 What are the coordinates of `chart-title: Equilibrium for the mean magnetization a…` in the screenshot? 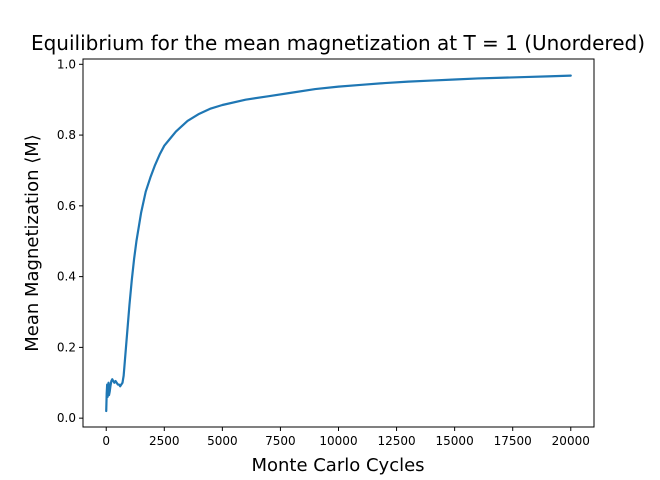 It's located at (338, 43).